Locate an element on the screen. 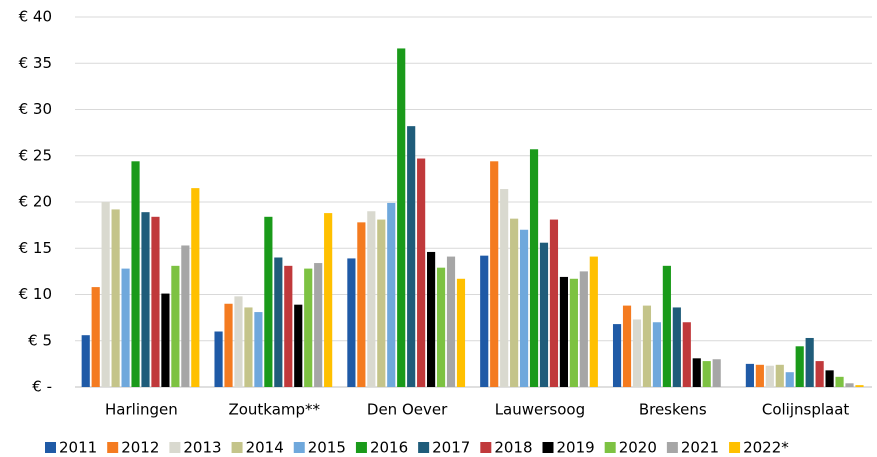 The image size is (877, 457). y-tick-label: € 5 is located at coordinates (40, 340).